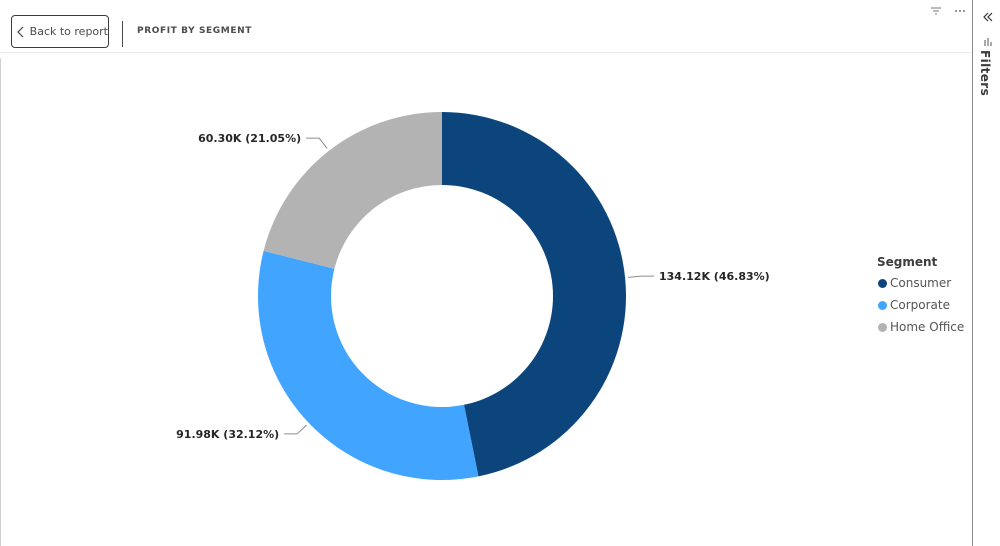 The image size is (1000, 546). I want to click on canvas-edge, so click(0, 302).